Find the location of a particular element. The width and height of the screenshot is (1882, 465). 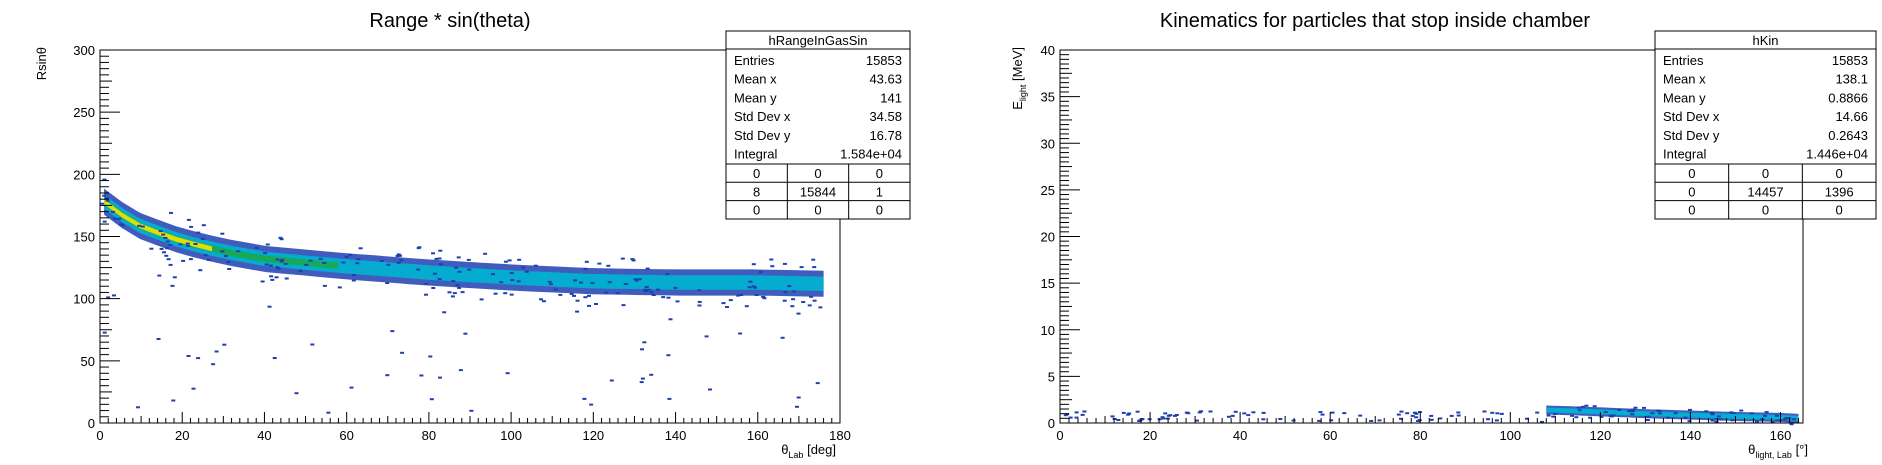

right-stats-value: 0.8866 is located at coordinates (1848, 97).